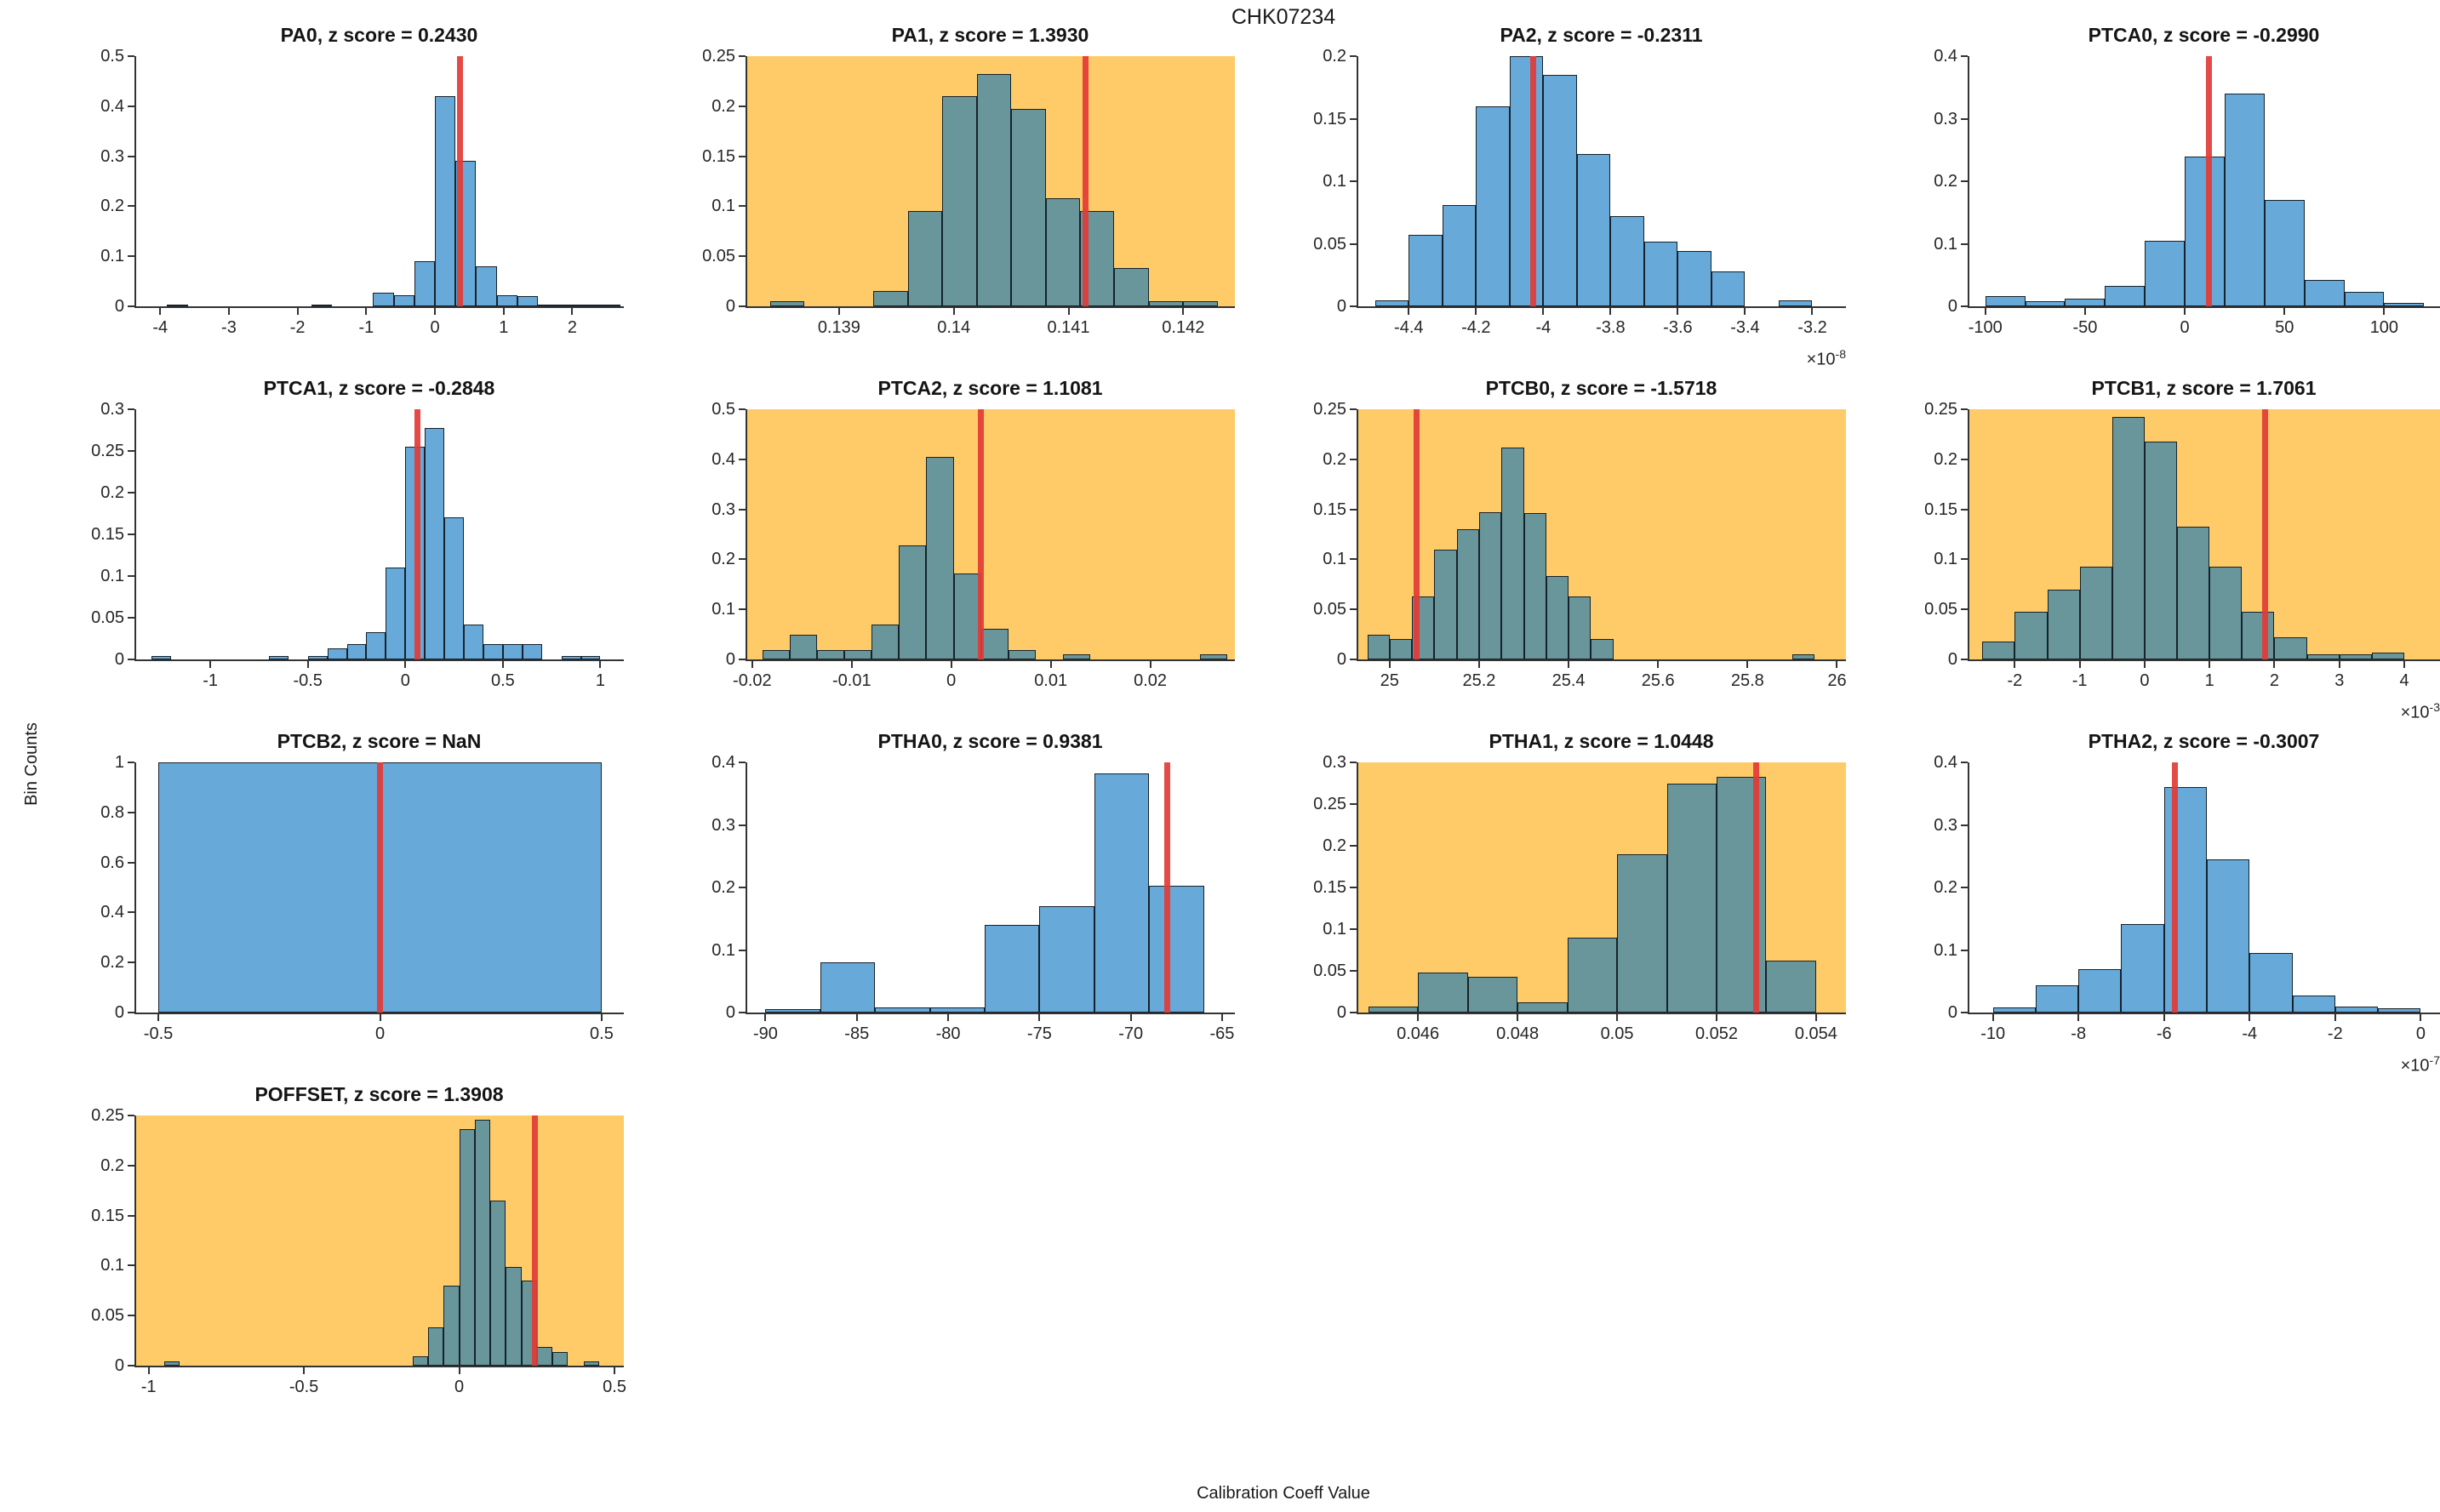  I want to click on x-tick-label: -85, so click(857, 1033).